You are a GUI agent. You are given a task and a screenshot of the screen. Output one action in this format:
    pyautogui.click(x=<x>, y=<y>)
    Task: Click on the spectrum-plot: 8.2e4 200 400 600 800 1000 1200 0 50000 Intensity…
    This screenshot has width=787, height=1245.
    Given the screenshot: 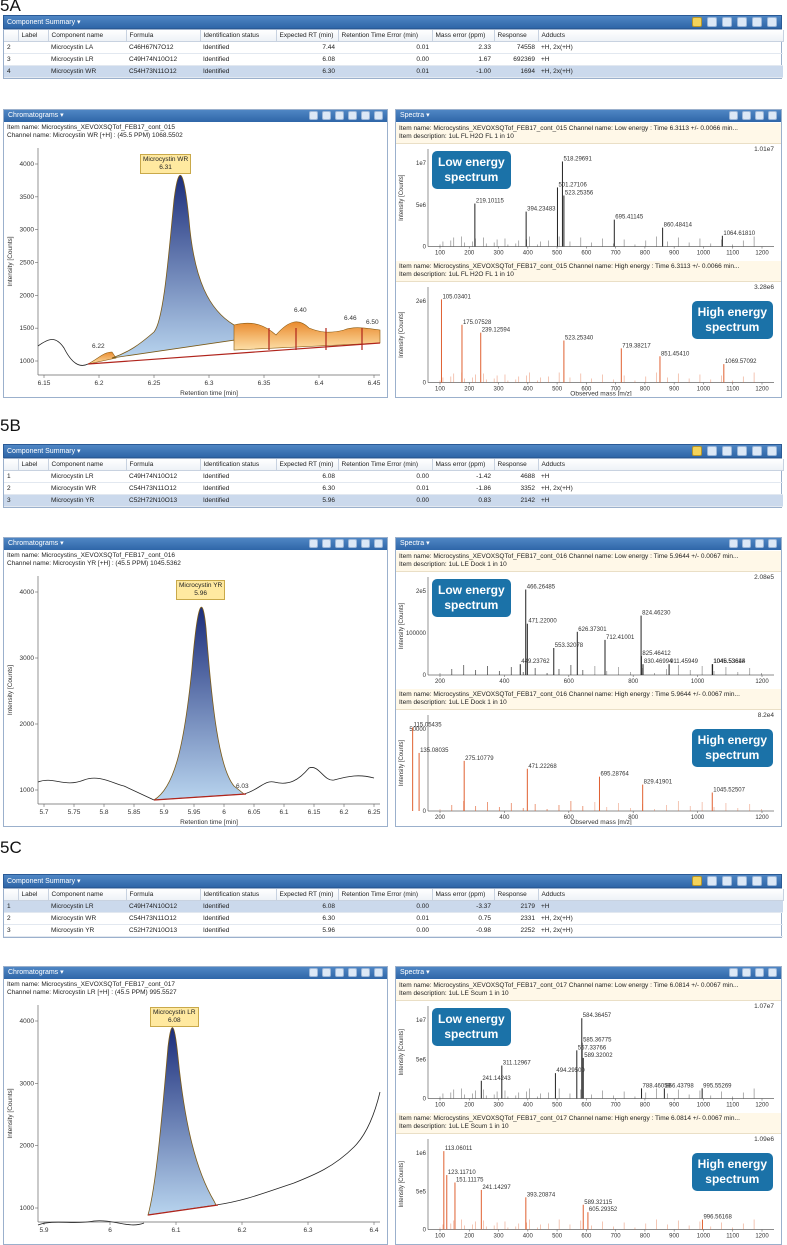 What is the action you would take?
    pyautogui.click(x=588, y=767)
    